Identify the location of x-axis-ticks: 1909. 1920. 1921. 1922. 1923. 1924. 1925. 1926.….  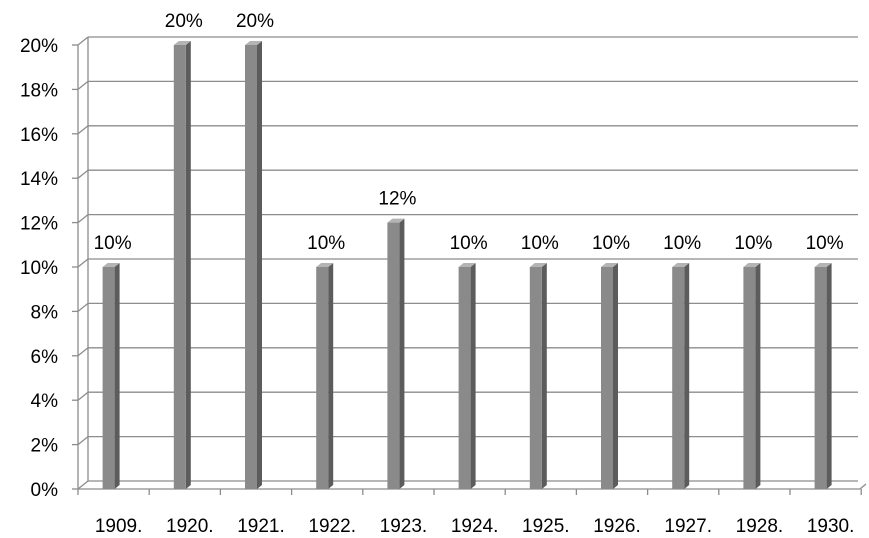
(469, 513).